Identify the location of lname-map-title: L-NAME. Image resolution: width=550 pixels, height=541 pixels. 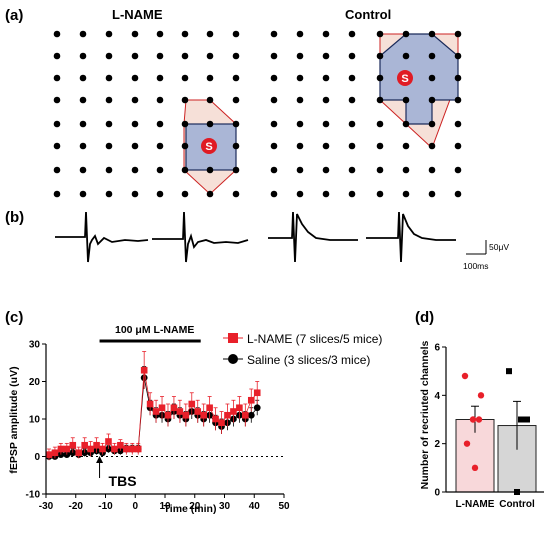
(137, 14).